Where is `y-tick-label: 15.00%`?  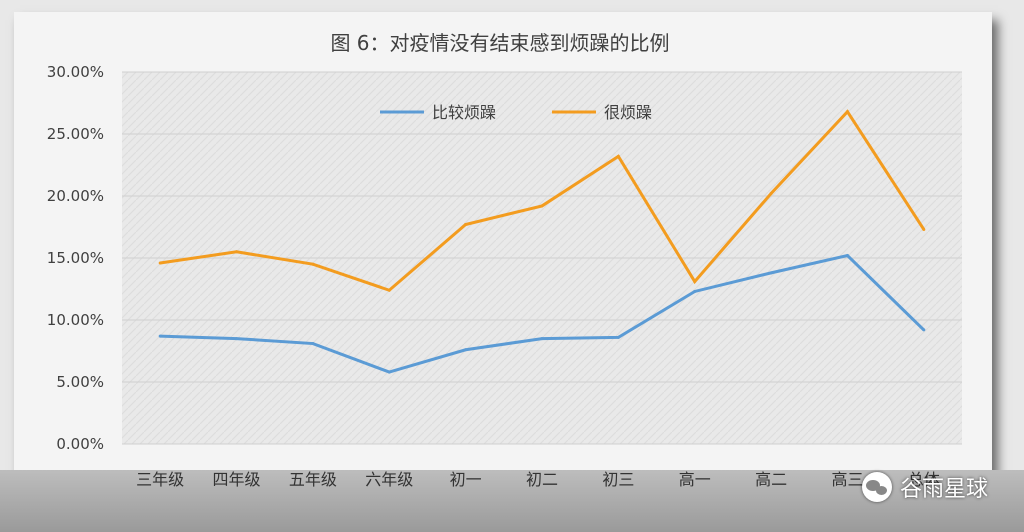 y-tick-label: 15.00% is located at coordinates (75, 258).